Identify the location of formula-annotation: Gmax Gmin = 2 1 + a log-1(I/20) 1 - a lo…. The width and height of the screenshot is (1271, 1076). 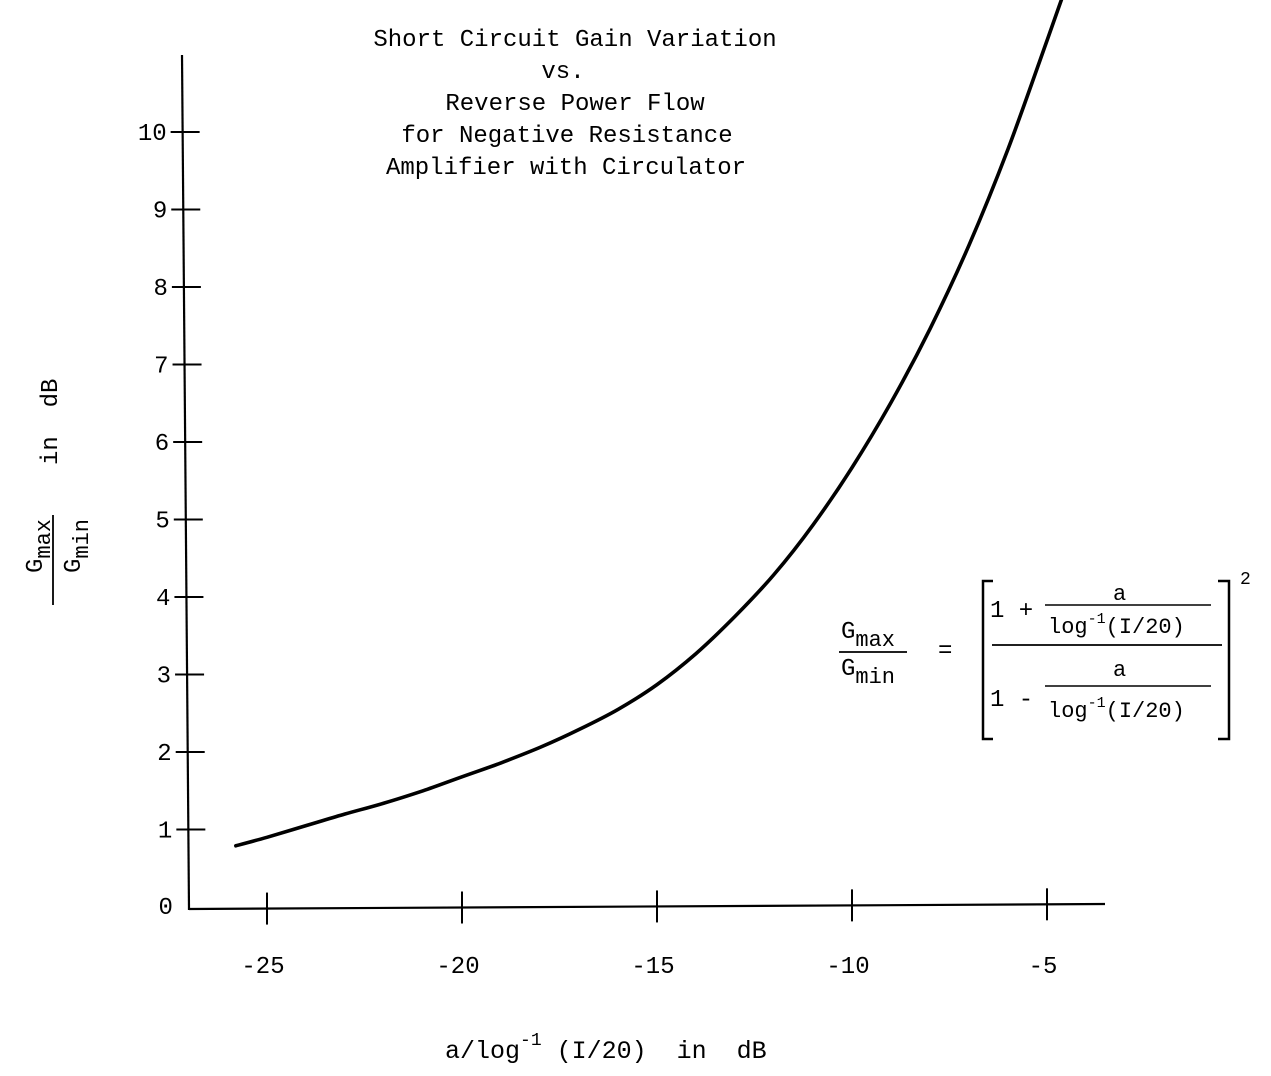
(1045, 655).